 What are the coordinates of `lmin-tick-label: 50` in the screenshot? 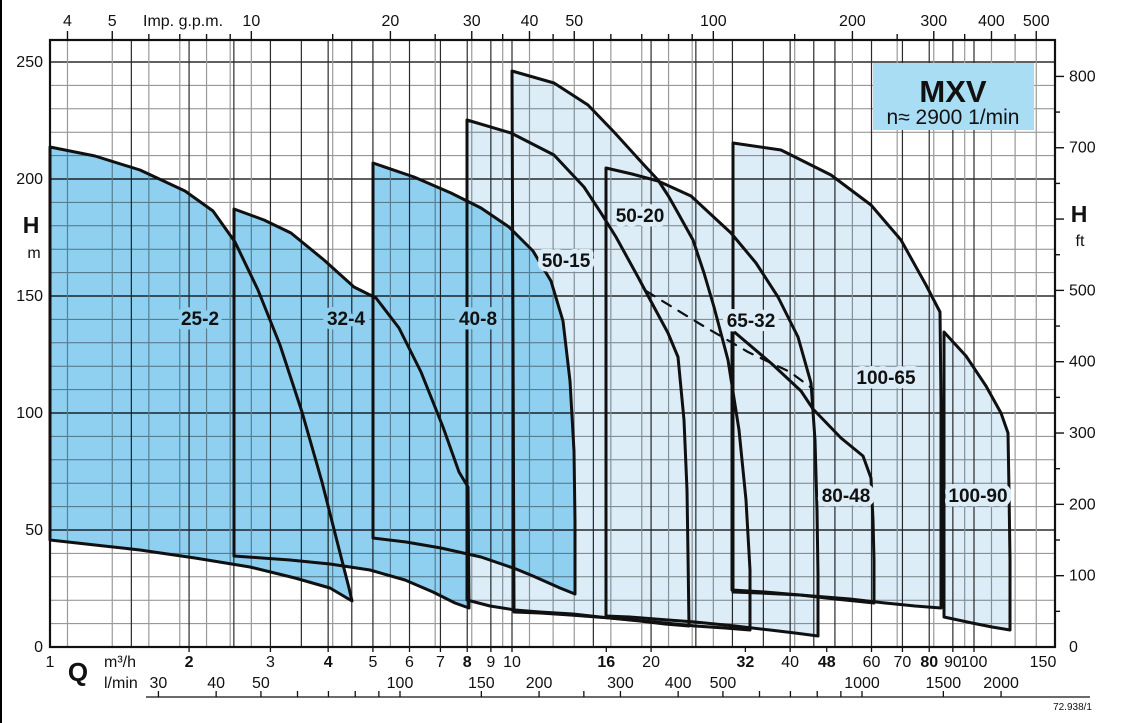 It's located at (261, 683).